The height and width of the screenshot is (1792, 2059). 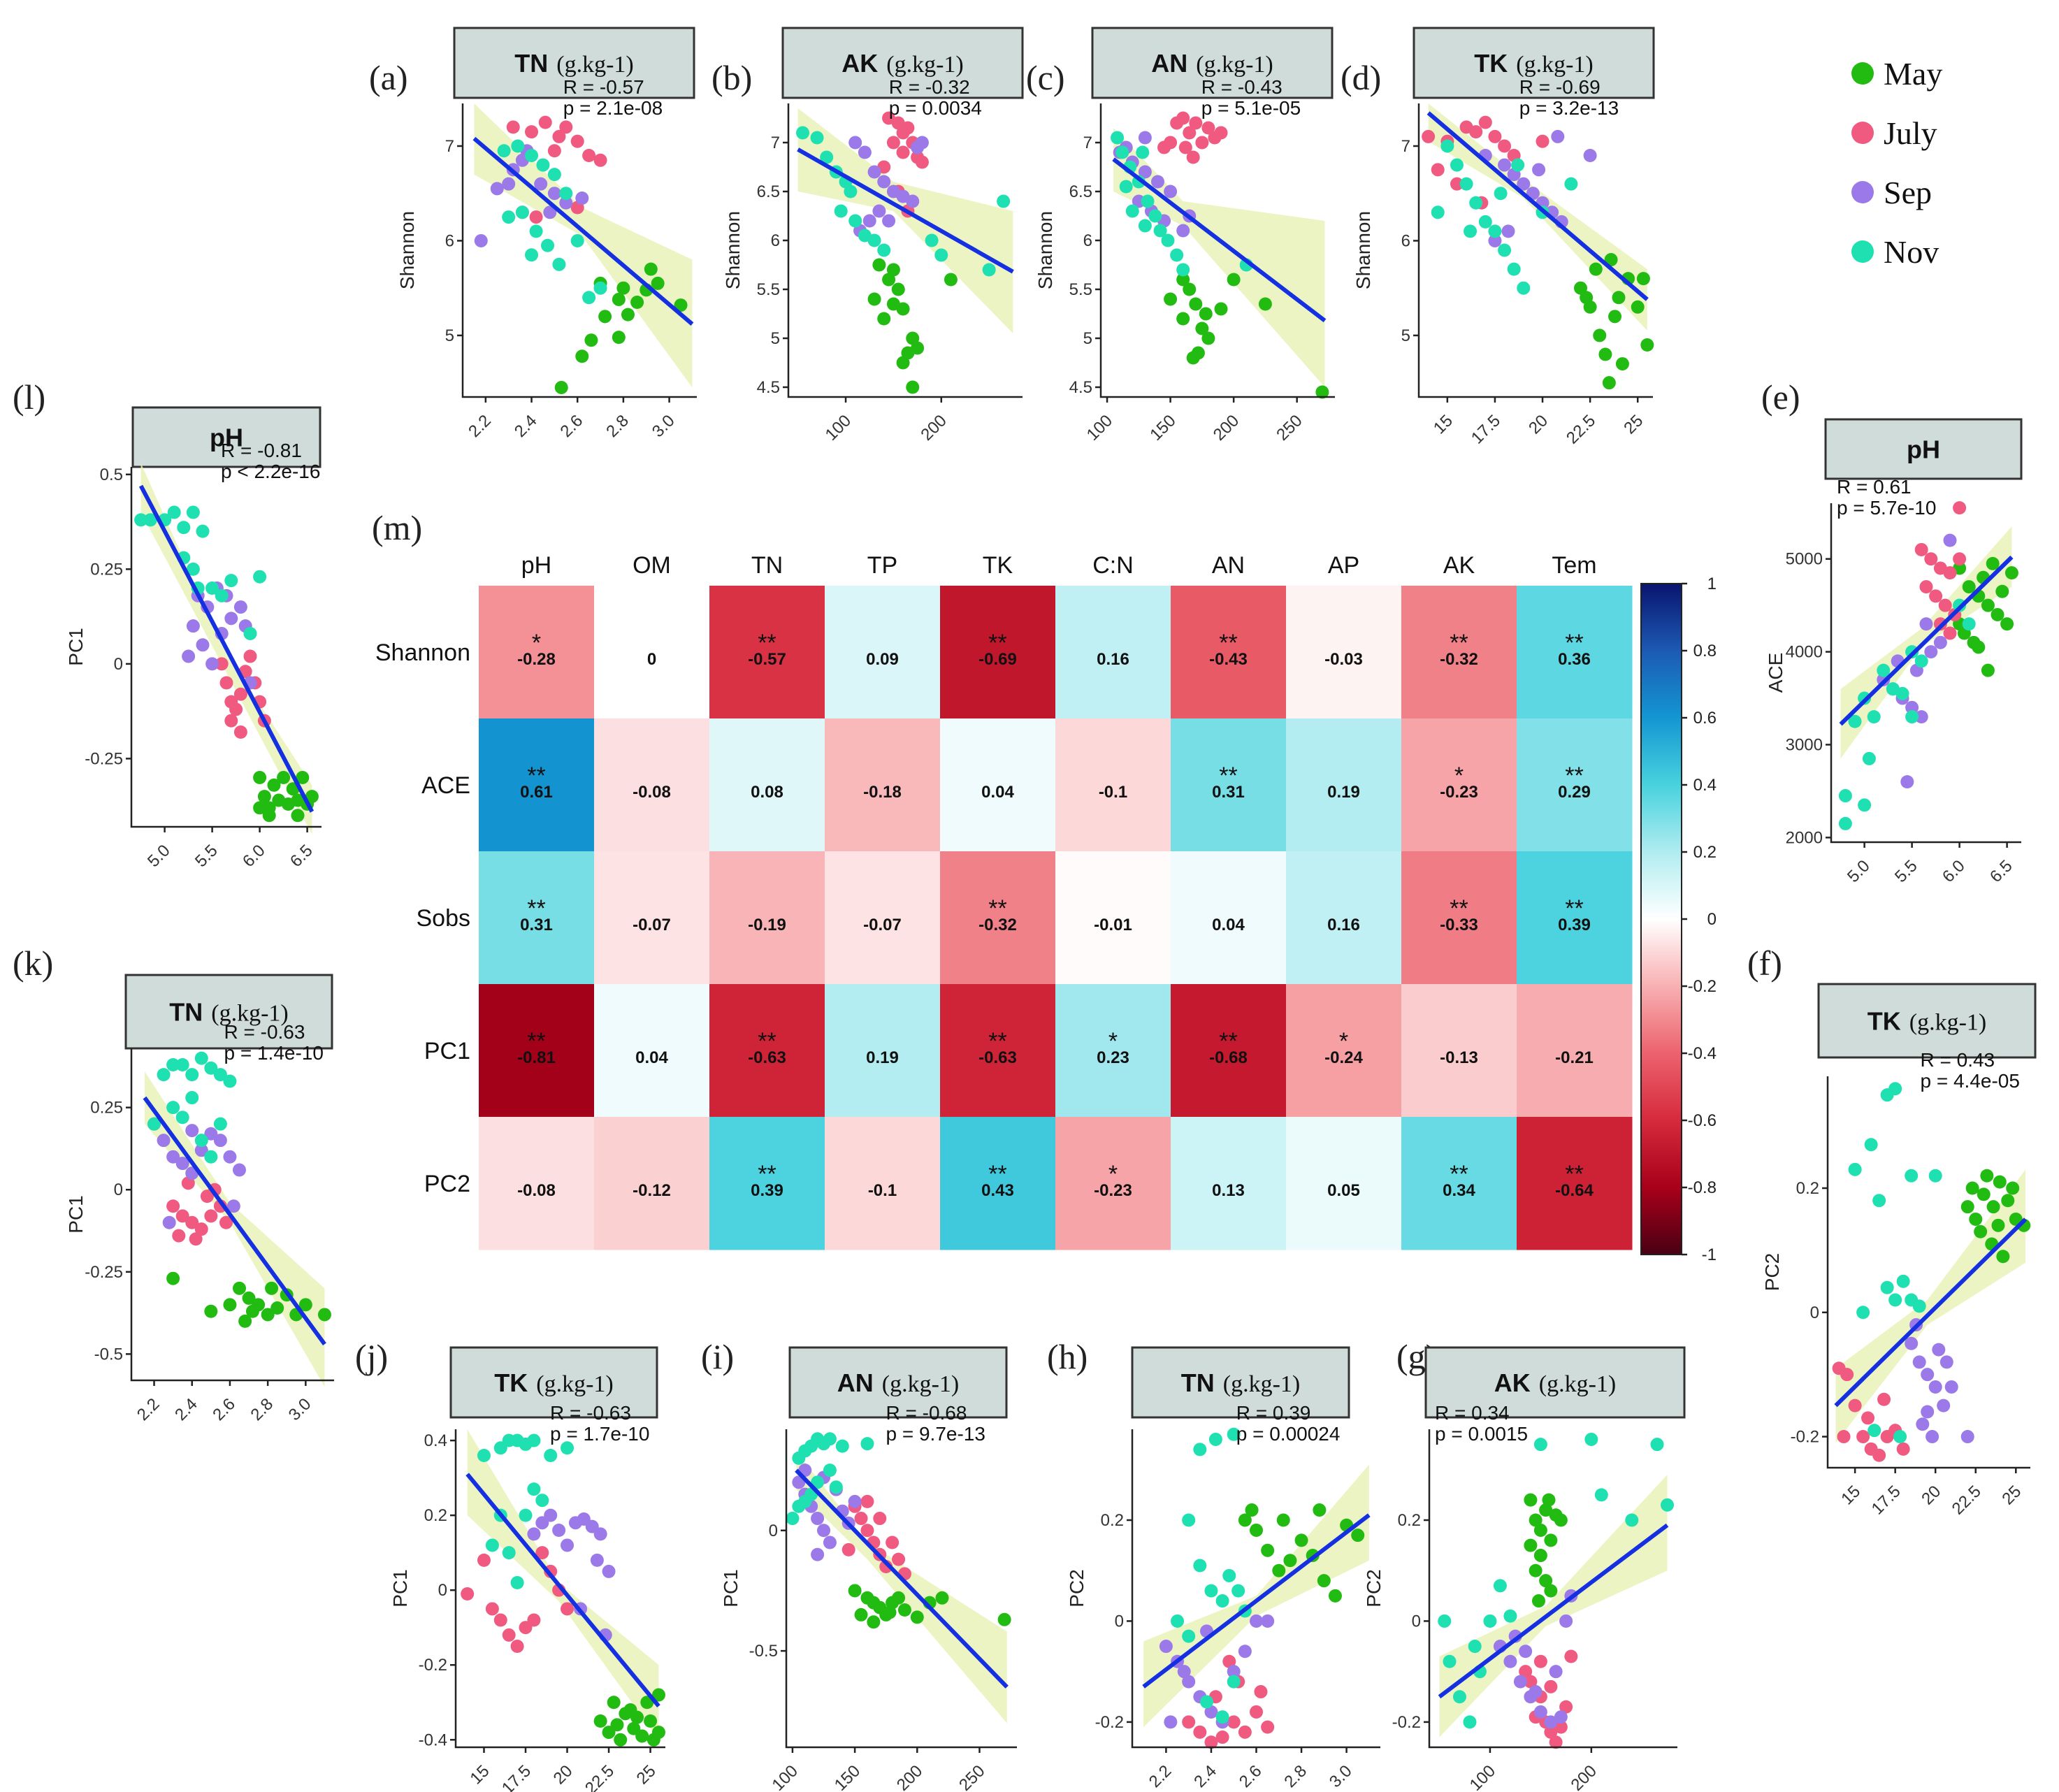 What do you see at coordinates (1228, 565) in the screenshot?
I see `heatmap-column-label: AN` at bounding box center [1228, 565].